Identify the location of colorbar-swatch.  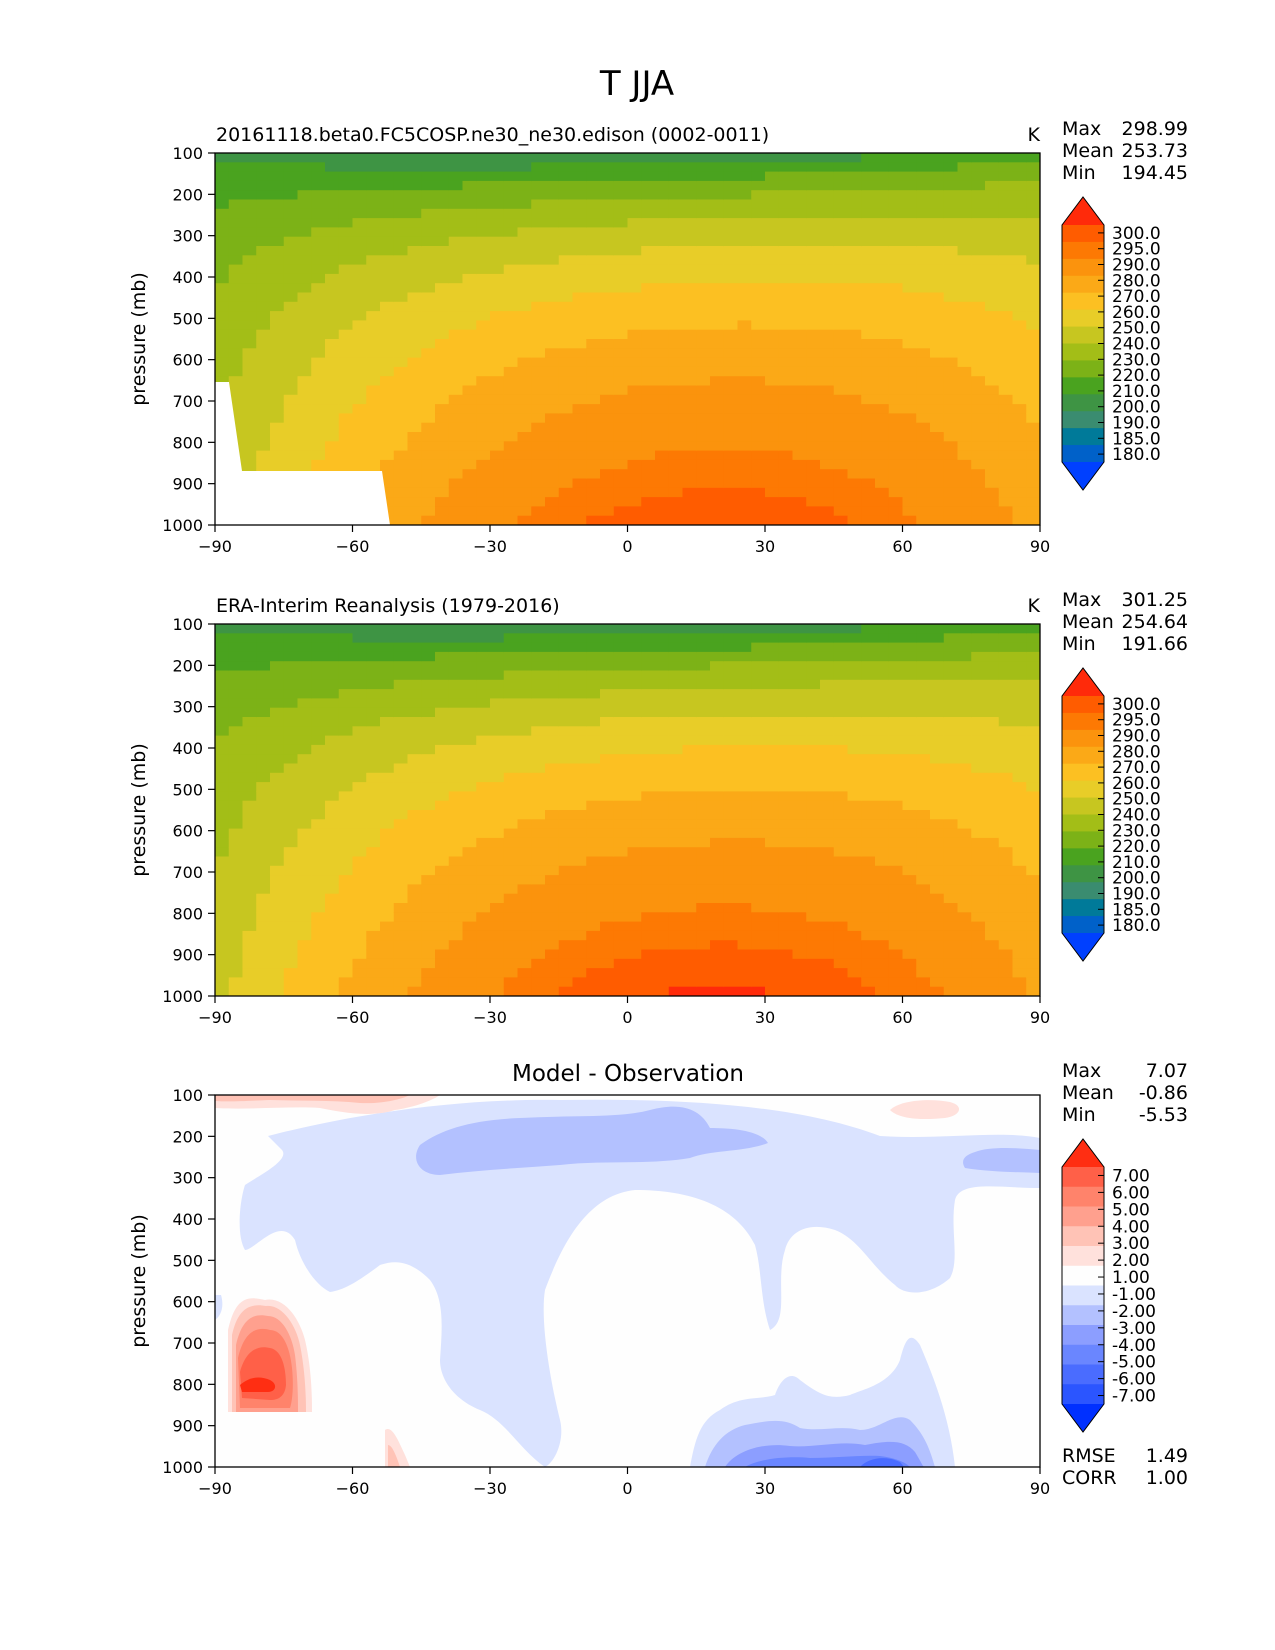
(1083, 738).